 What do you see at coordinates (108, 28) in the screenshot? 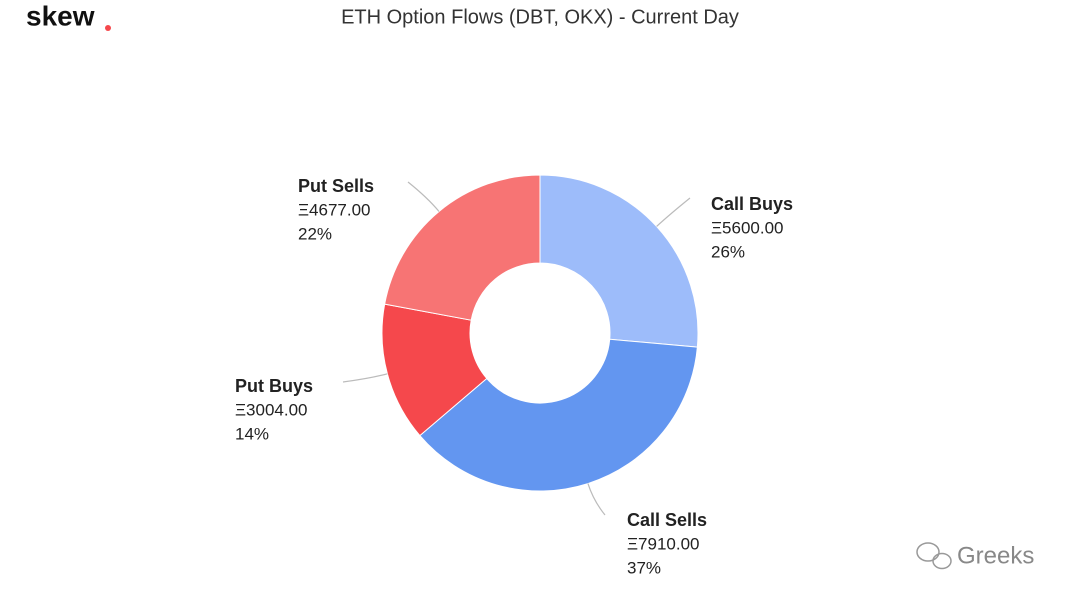
I see `logo-dot` at bounding box center [108, 28].